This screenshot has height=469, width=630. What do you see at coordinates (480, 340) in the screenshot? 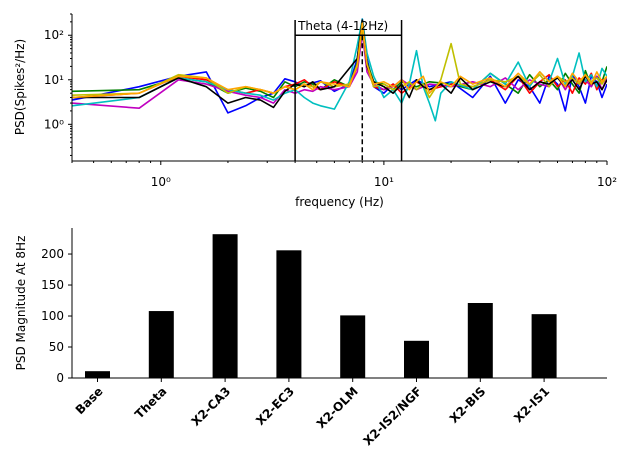
I see `bar-x2-bis` at bounding box center [480, 340].